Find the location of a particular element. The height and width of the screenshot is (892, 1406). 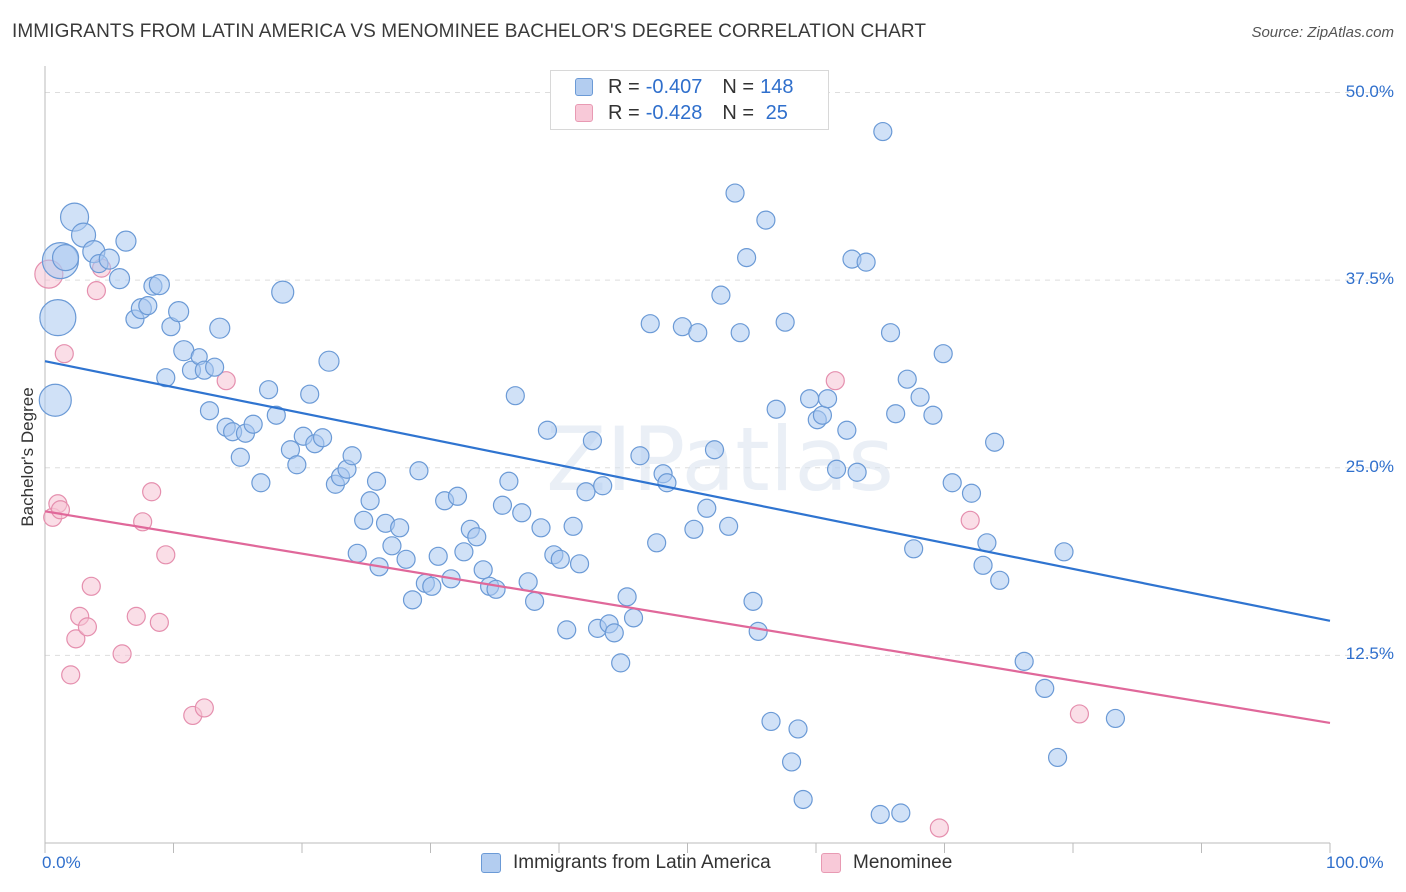

legend-r-value: -0.428 is located at coordinates (674, 112).